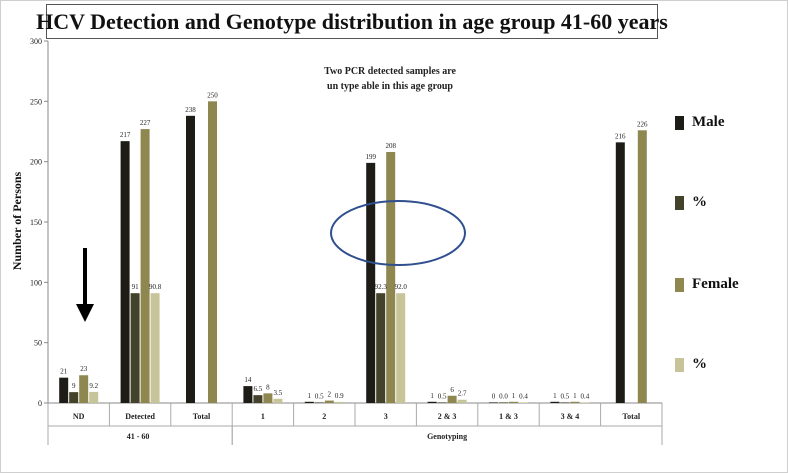  I want to click on data-label: 6.5, so click(258, 389).